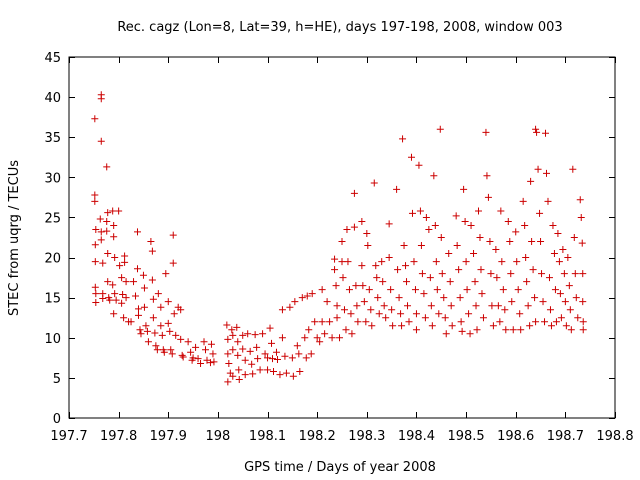 The height and width of the screenshot is (480, 640). I want to click on y-axis-label: STEC from uqrg / TECUs, so click(14, 238).